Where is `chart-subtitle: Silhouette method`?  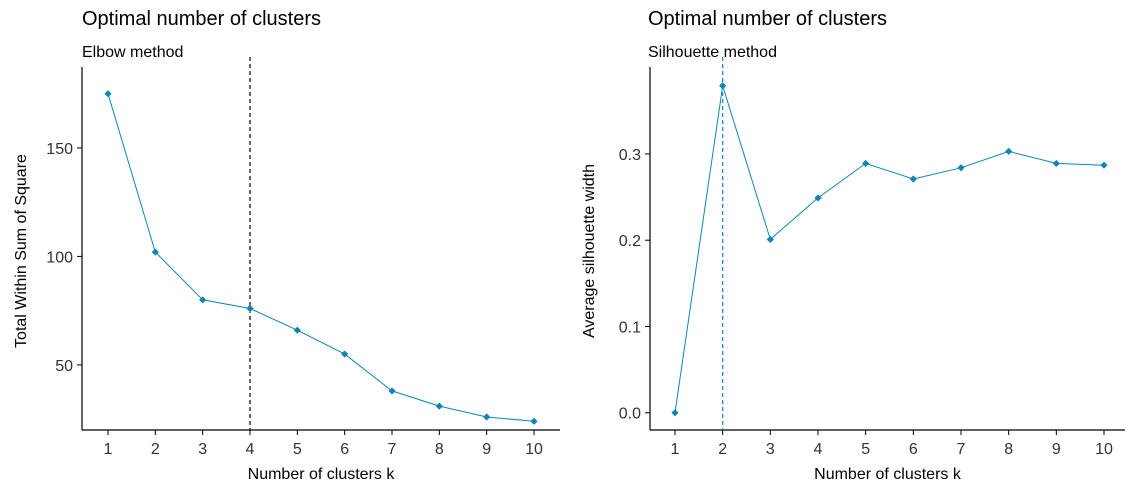
chart-subtitle: Silhouette method is located at coordinates (712, 52).